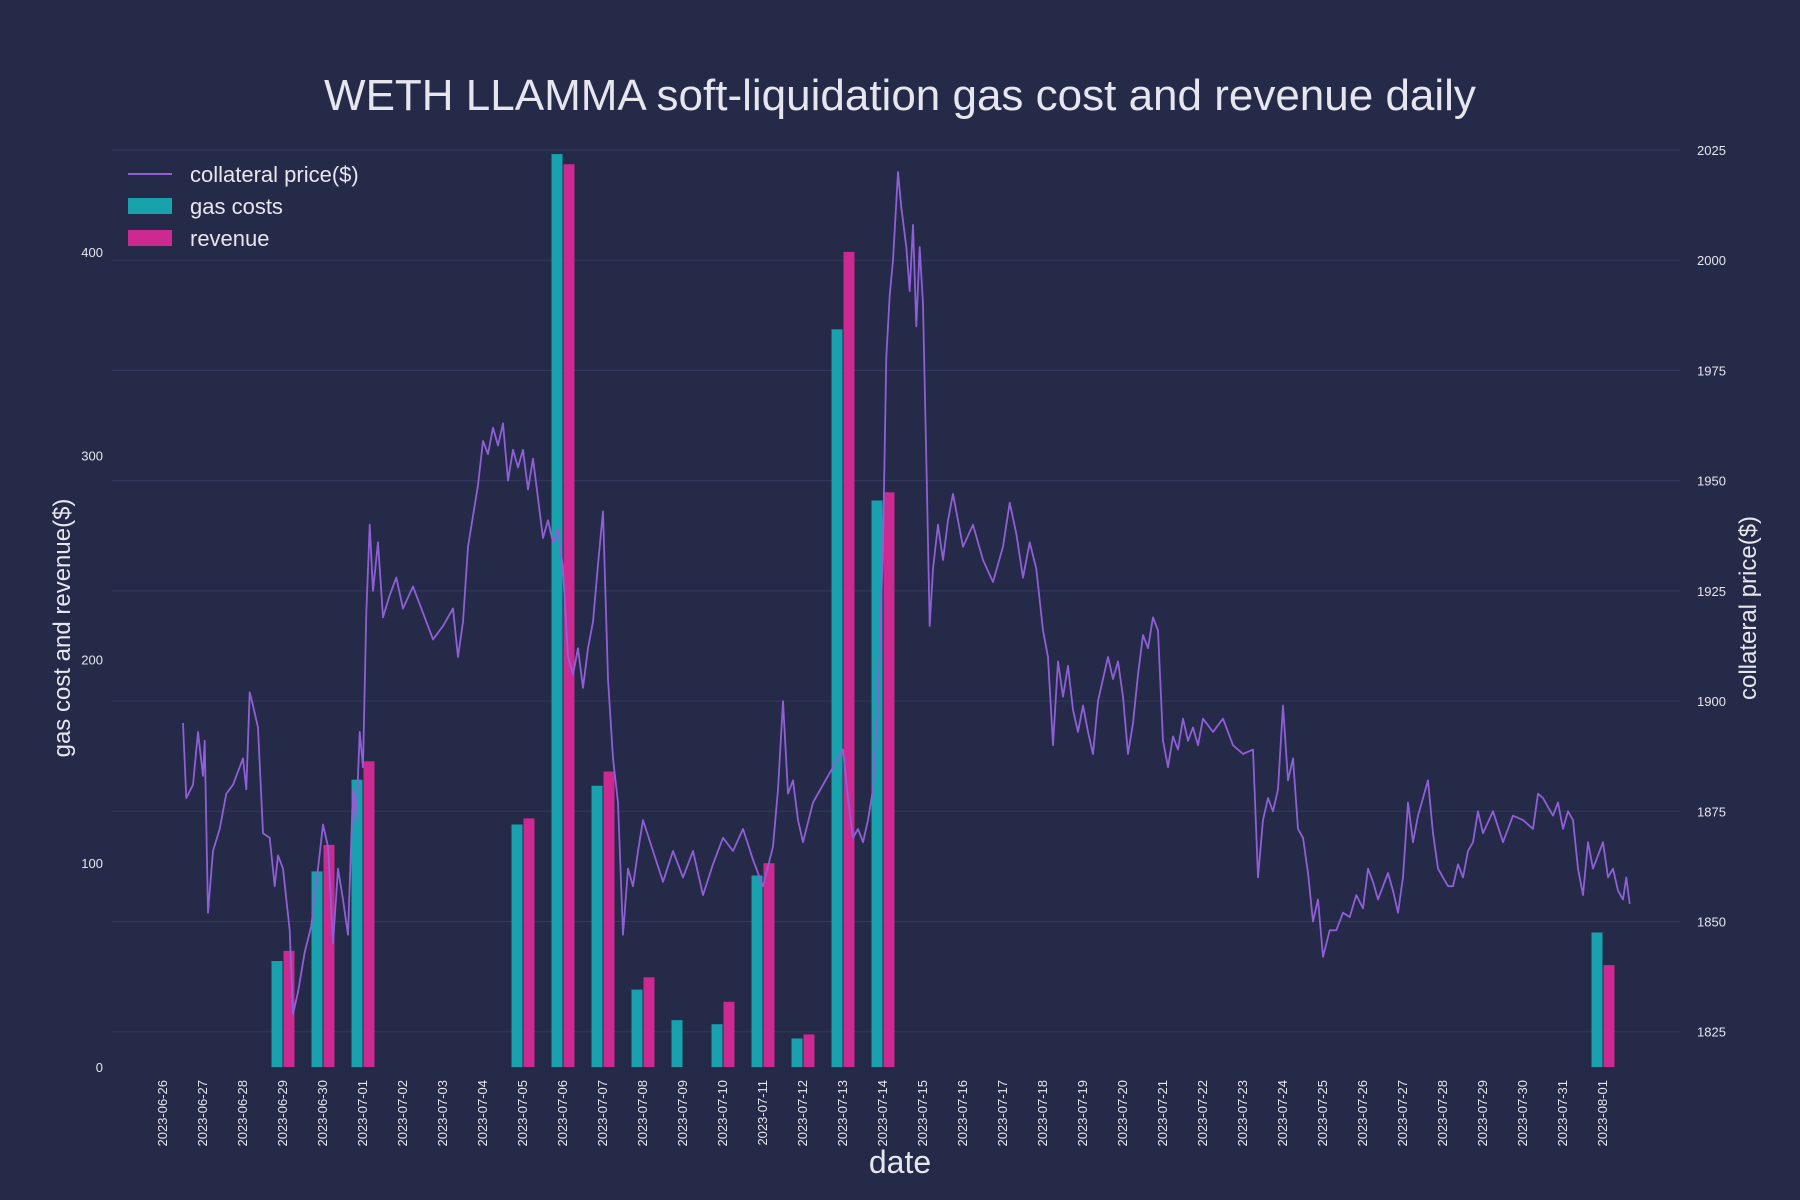 This screenshot has width=1800, height=1200. I want to click on x-tick-label: 2023-07-14, so click(882, 1113).